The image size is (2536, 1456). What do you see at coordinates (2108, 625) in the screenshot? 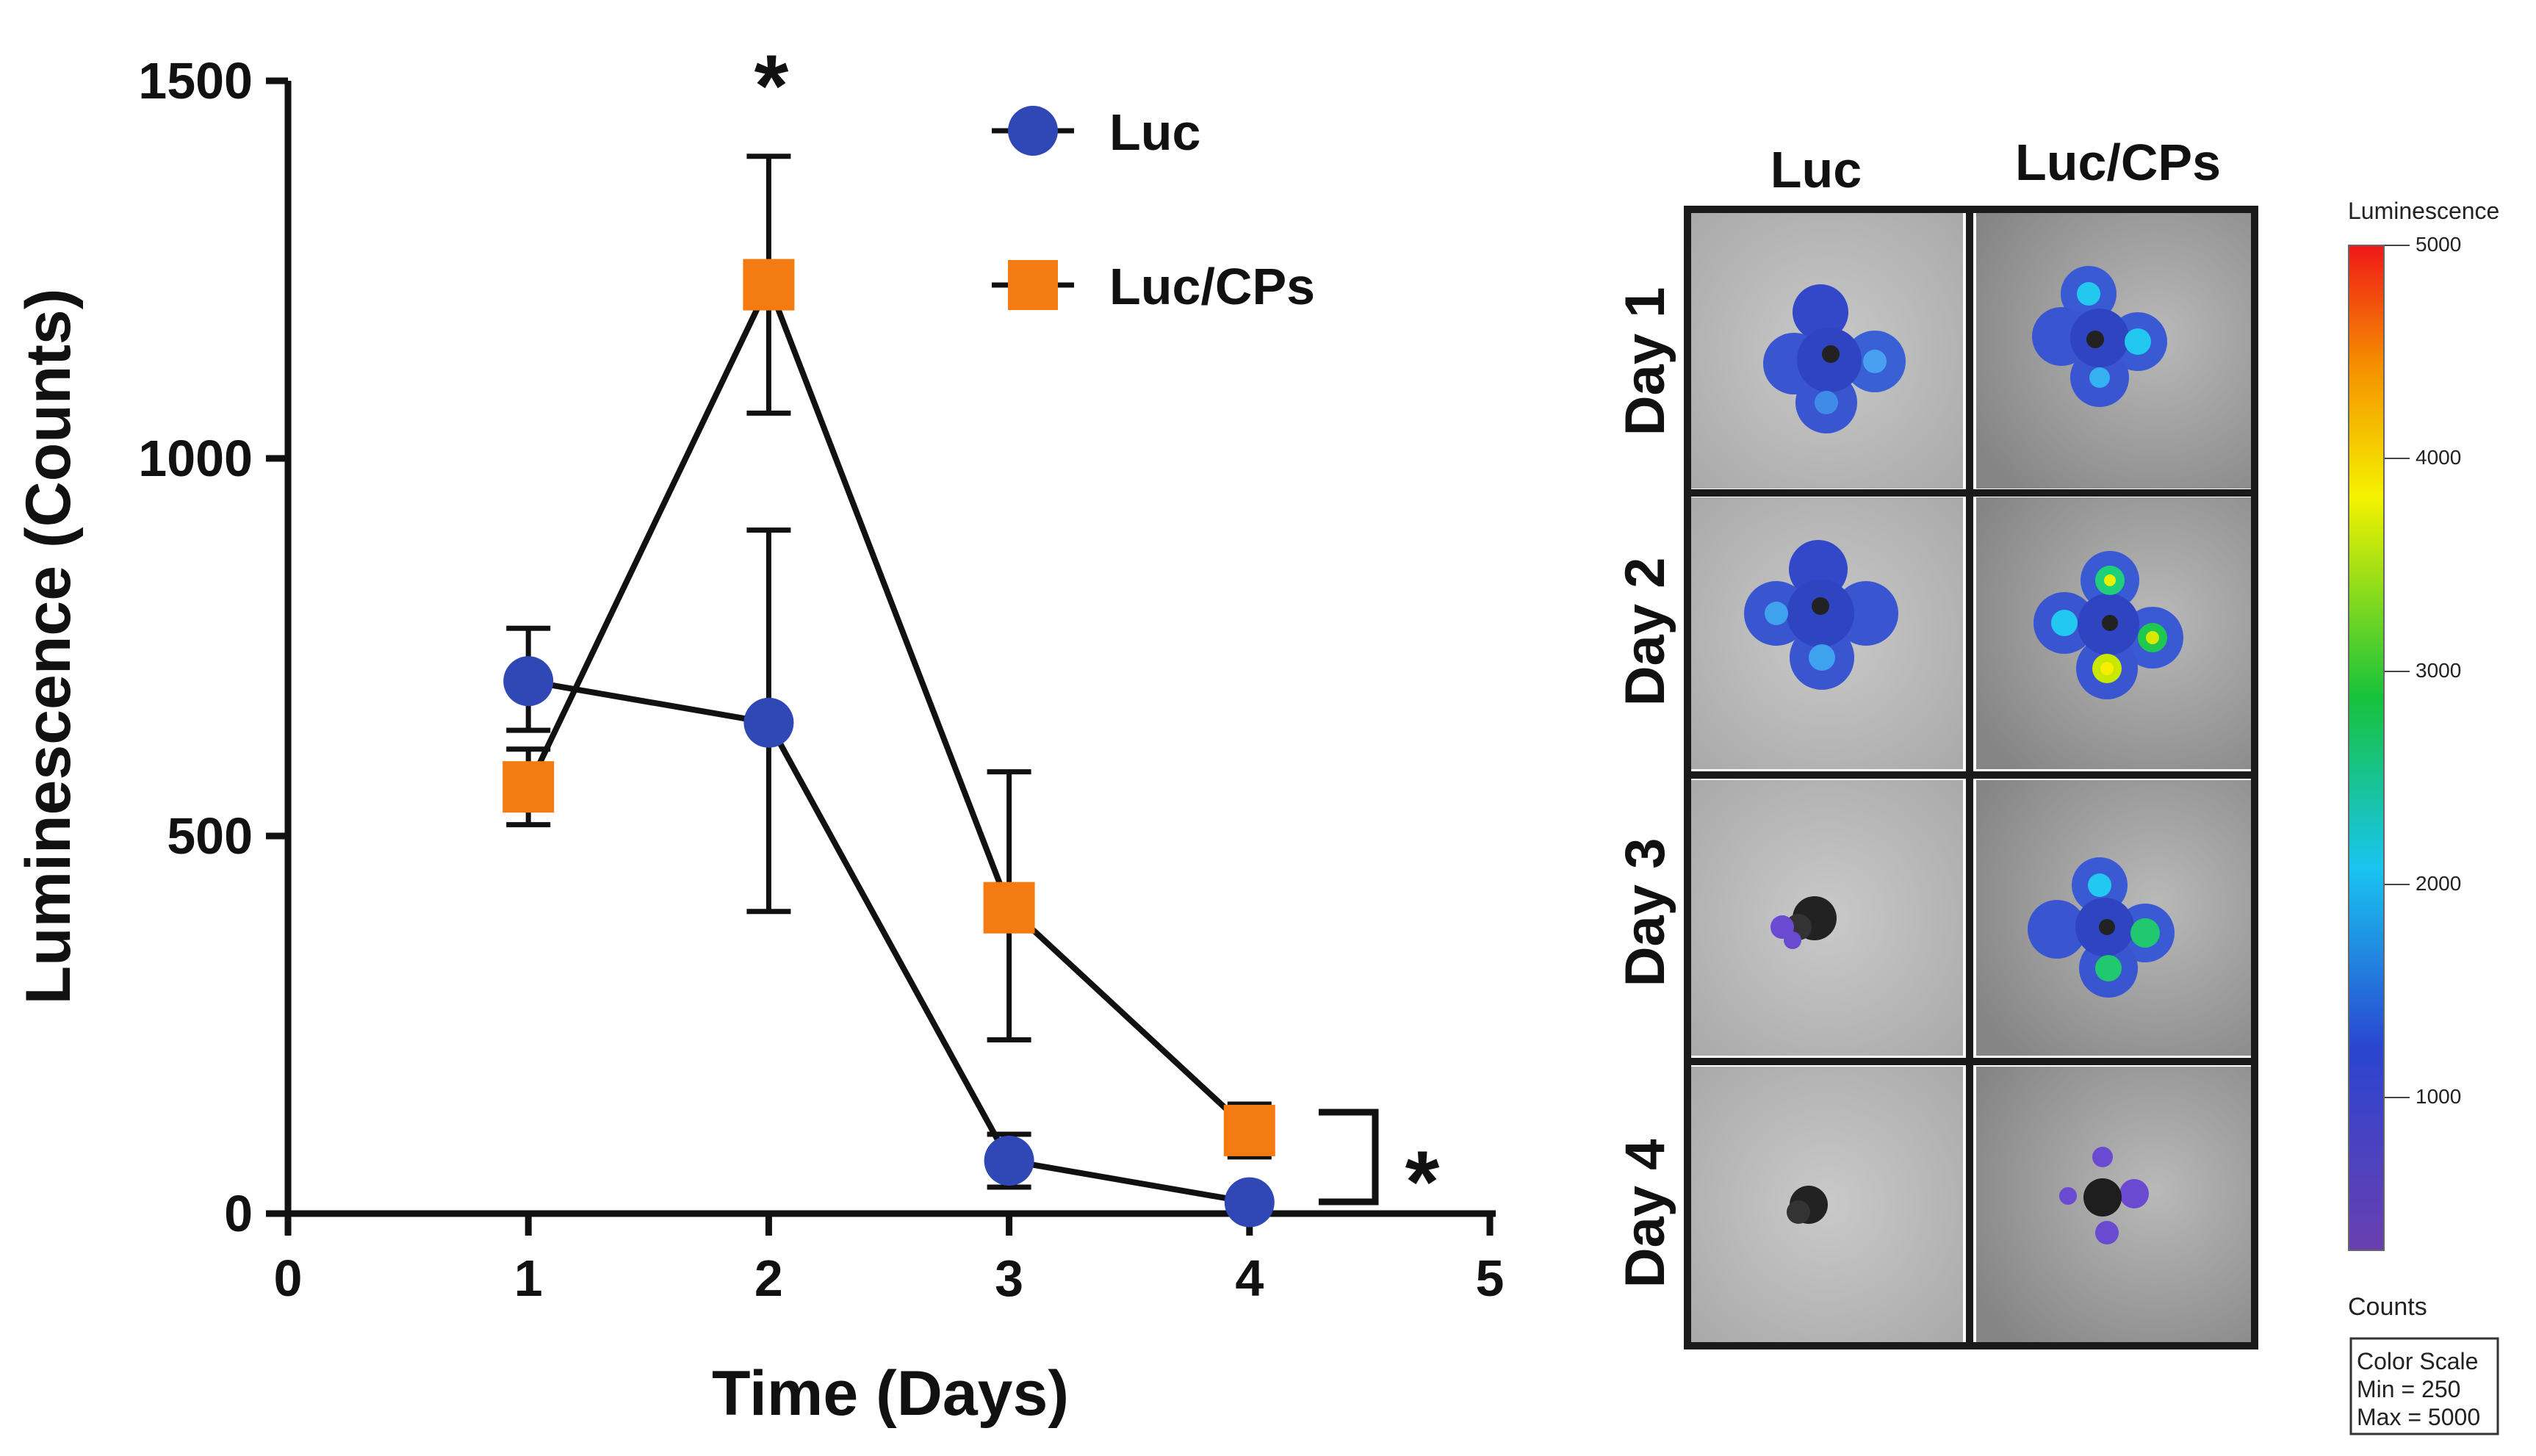
I see `signal-luccps-day2` at bounding box center [2108, 625].